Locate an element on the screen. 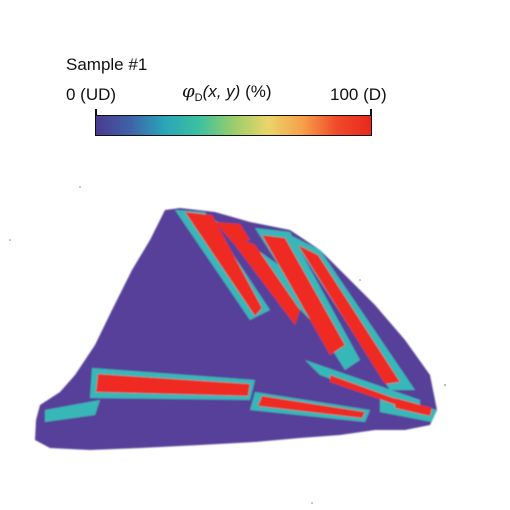 The height and width of the screenshot is (510, 510). colorbar-gradient is located at coordinates (233, 125).